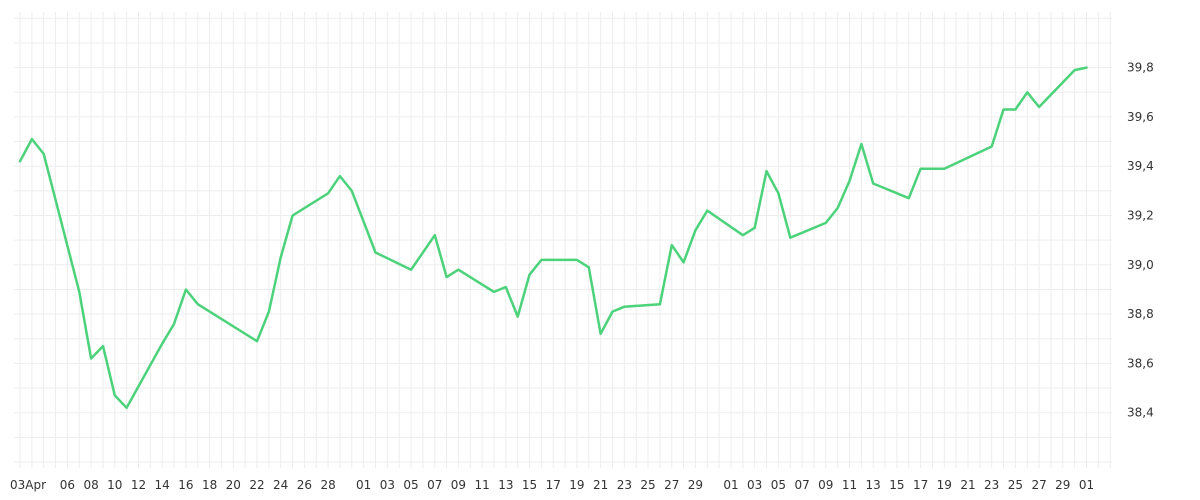 This screenshot has width=1200, height=500. What do you see at coordinates (1140, 265) in the screenshot?
I see `y-tick-label: 39,0` at bounding box center [1140, 265].